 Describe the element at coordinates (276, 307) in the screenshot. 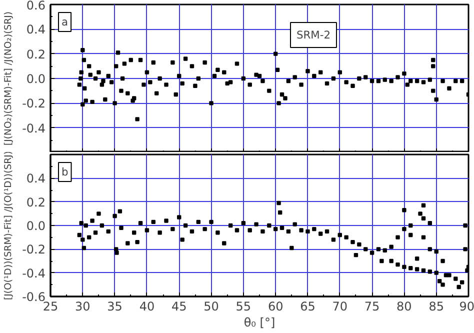

I see `x-tick-label: 60` at that location.